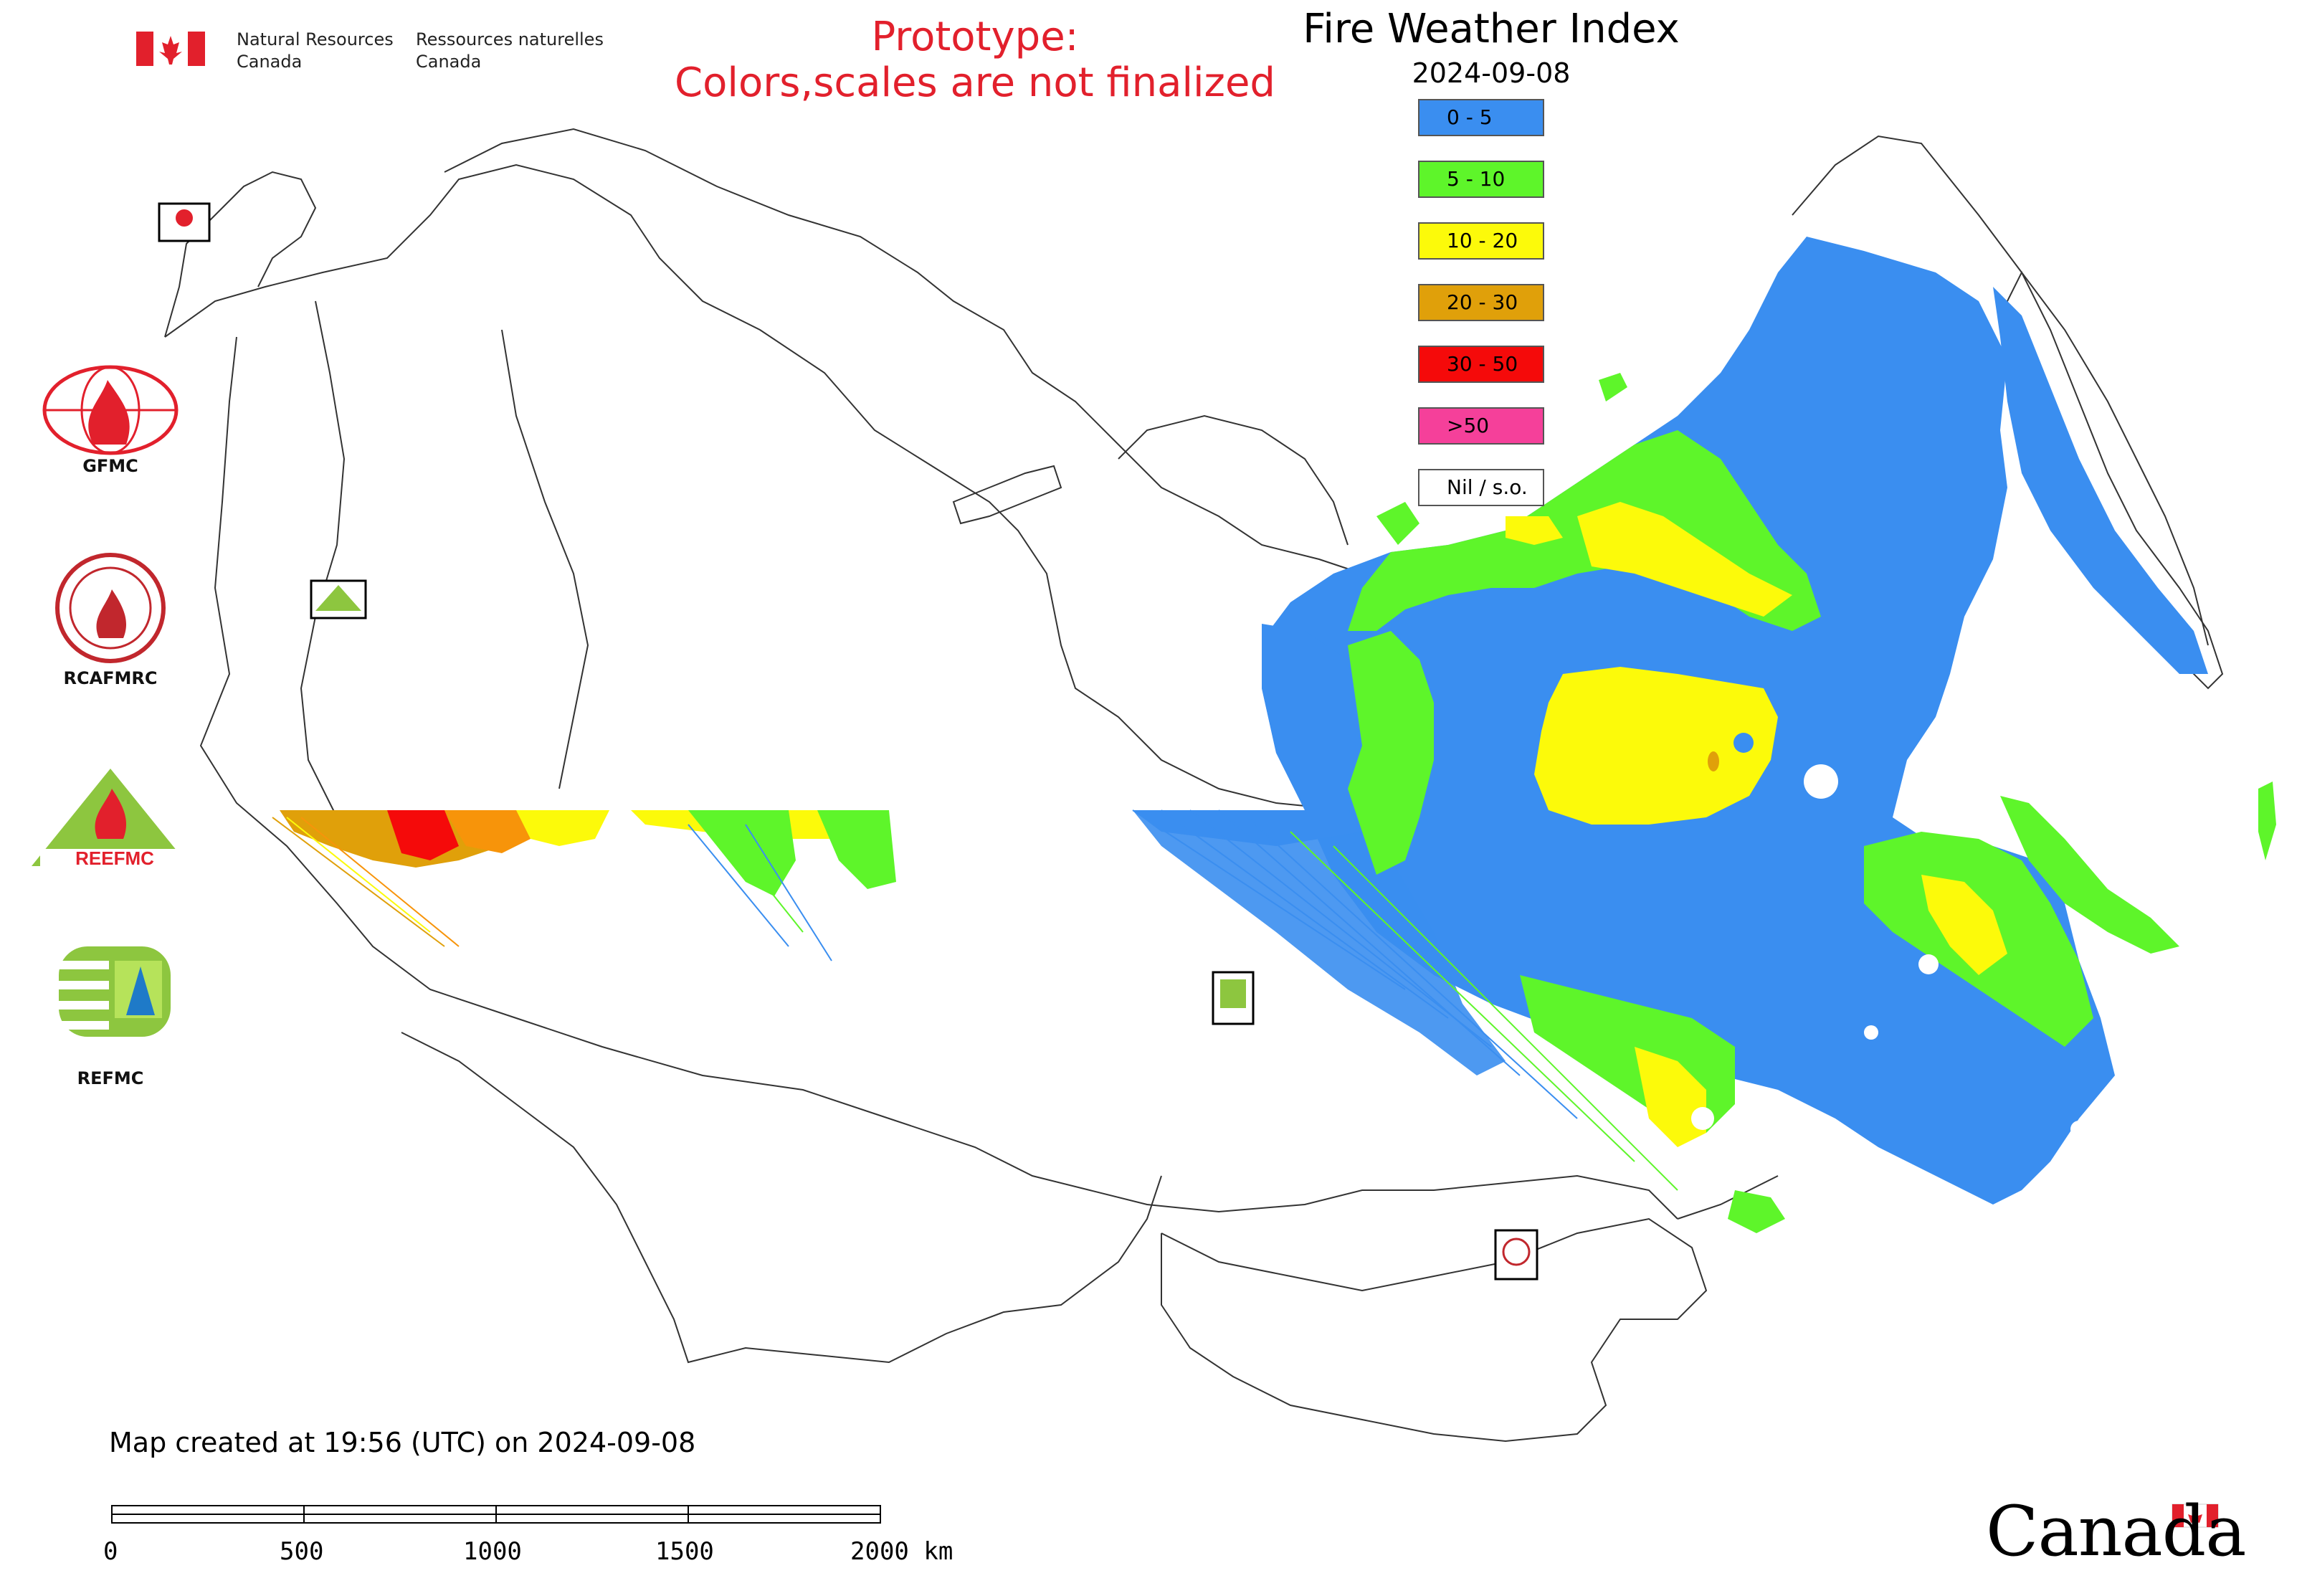 Image resolution: width=2302 pixels, height=1596 pixels. I want to click on map-title: Fire Weather Index, so click(1491, 29).